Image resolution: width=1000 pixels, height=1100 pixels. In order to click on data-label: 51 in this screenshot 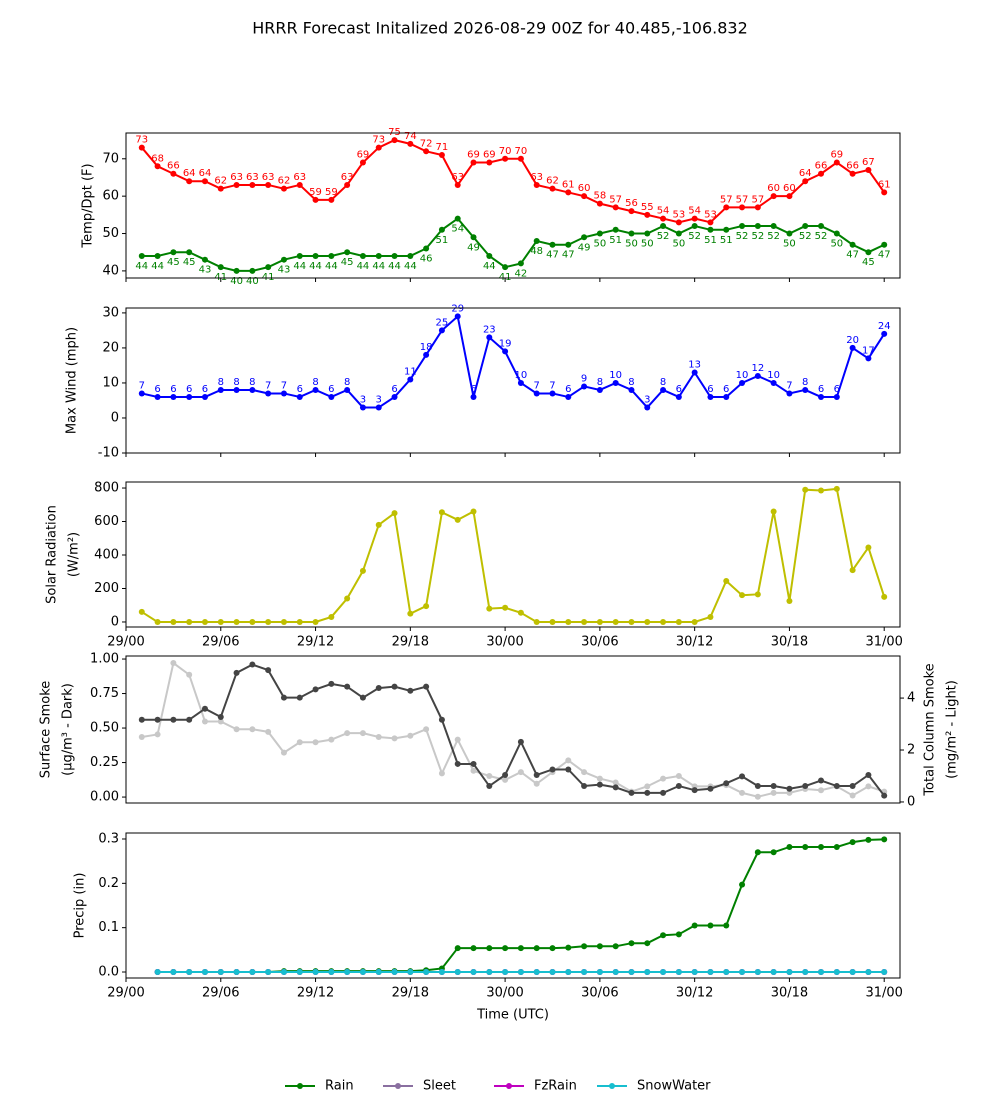, I will do `click(442, 240)`.